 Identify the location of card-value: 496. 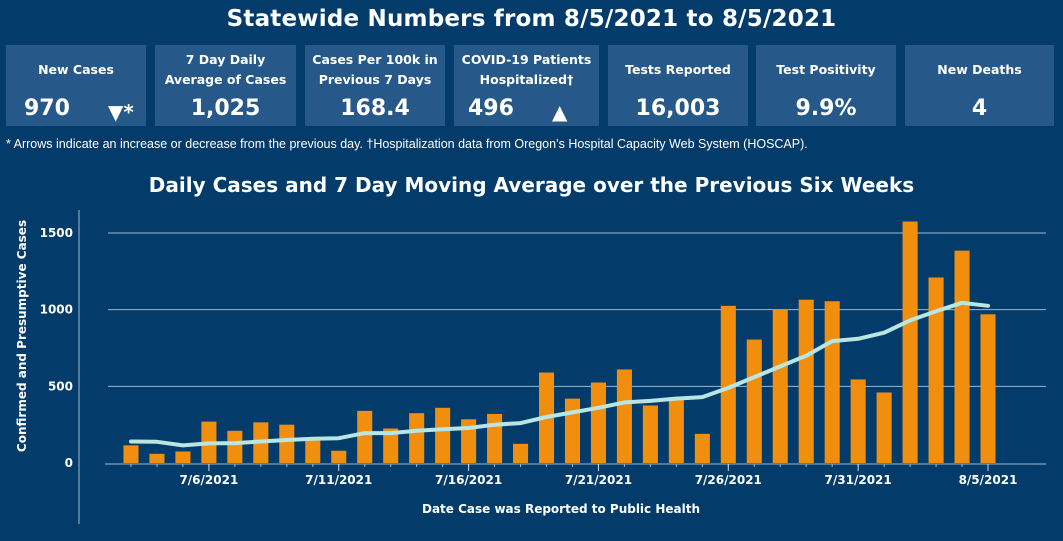
(491, 108).